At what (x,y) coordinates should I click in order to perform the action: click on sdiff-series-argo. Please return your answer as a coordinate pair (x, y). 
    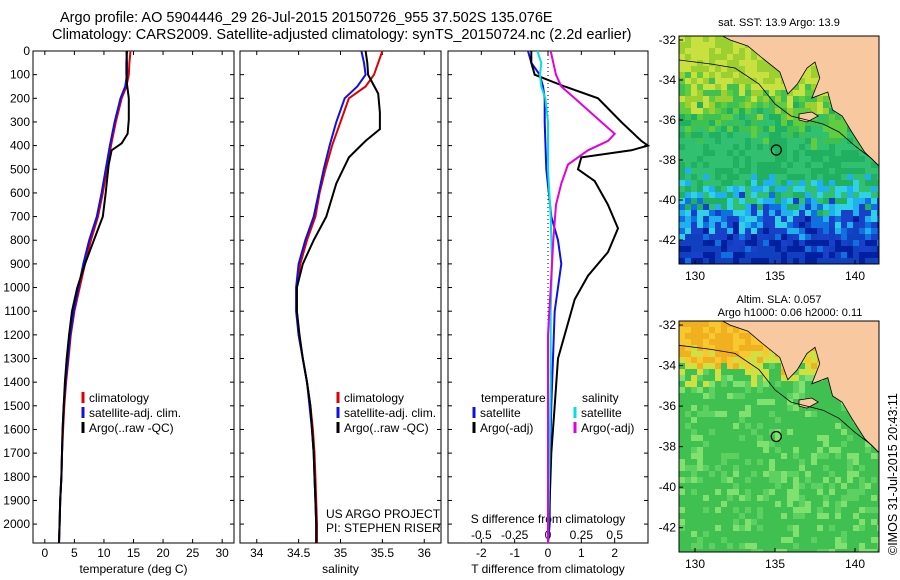
    Looking at the image, I should click on (582, 296).